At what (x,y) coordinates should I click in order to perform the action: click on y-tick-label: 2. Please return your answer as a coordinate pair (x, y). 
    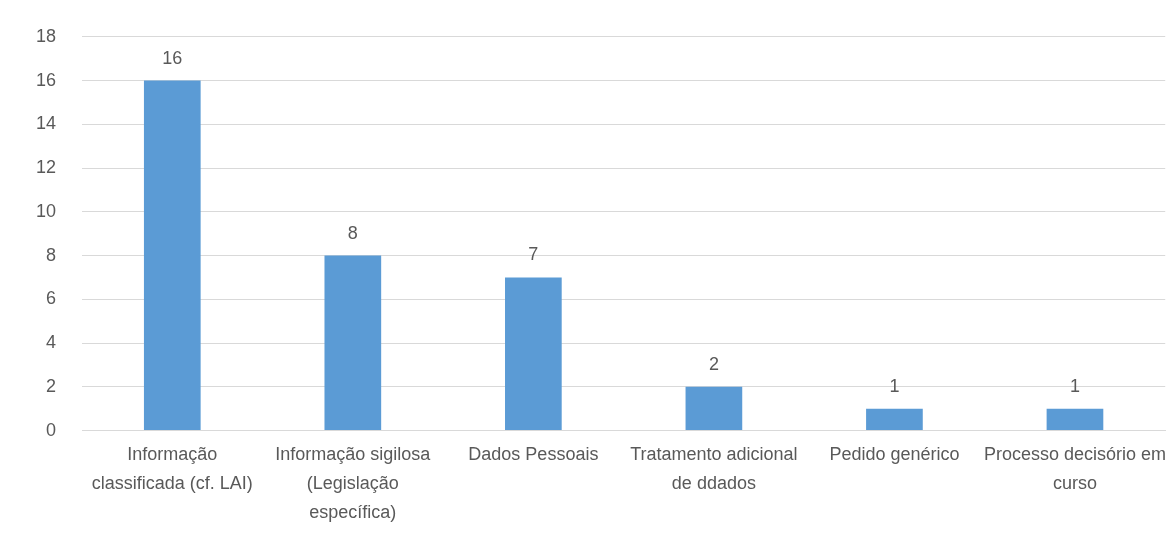
    Looking at the image, I should click on (51, 385).